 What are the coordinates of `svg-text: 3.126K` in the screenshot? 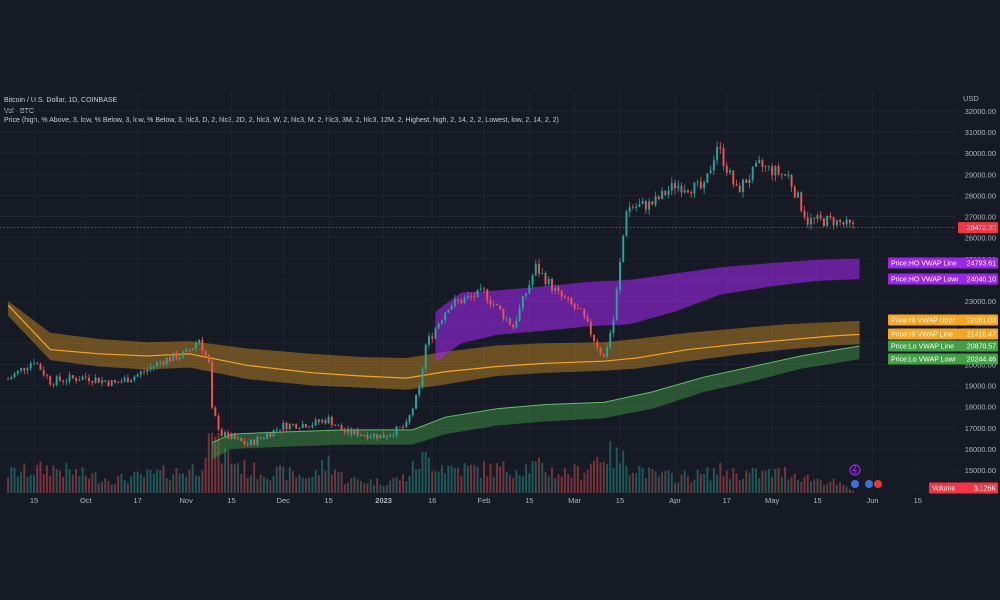 It's located at (985, 489).